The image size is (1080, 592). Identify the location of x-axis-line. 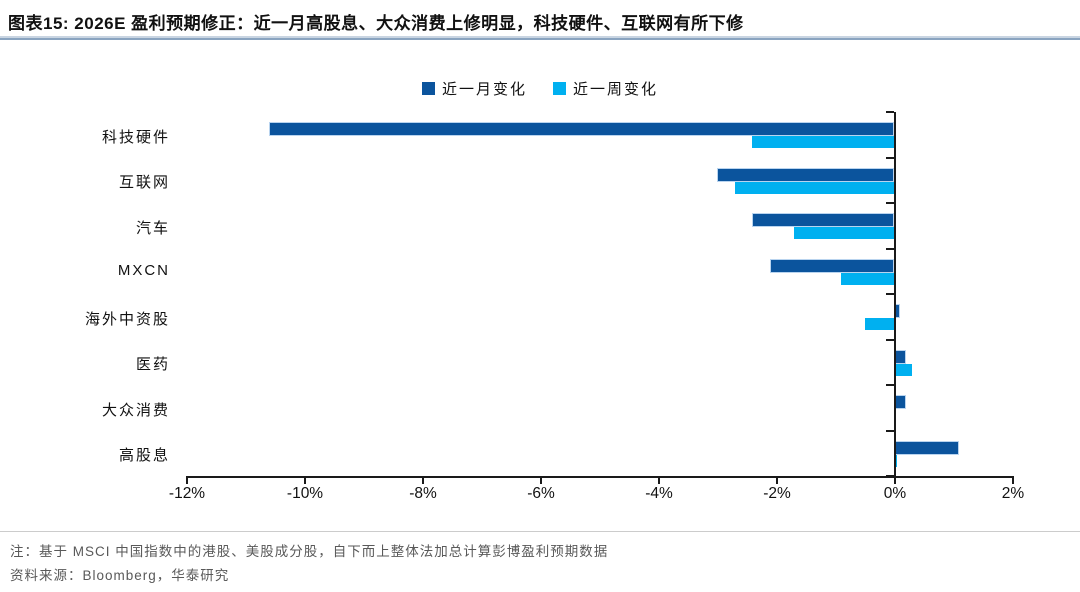
(600, 477).